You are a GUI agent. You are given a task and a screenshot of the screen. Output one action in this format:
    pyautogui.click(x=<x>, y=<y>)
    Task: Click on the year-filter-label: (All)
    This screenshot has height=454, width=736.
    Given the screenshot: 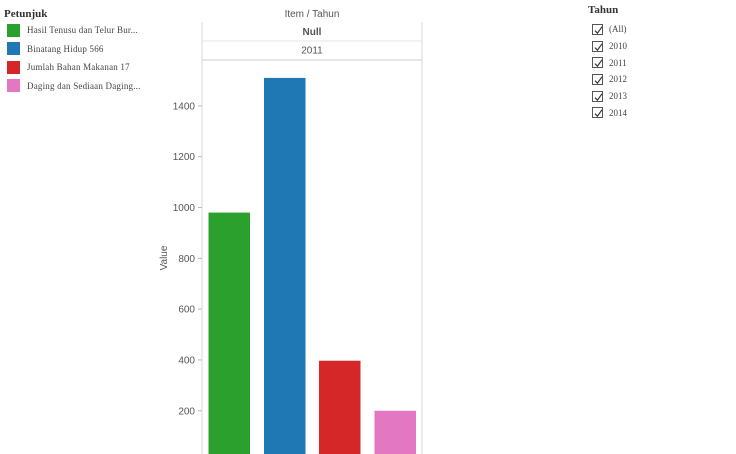 What is the action you would take?
    pyautogui.click(x=618, y=29)
    